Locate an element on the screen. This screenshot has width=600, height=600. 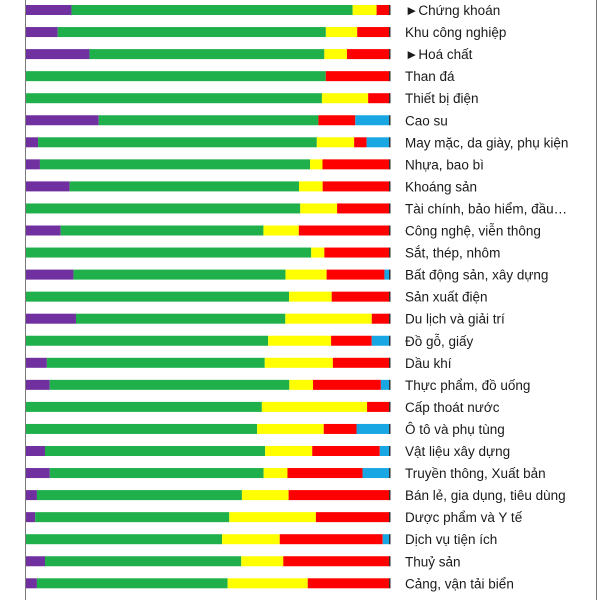
category-label: Khu công nghiệp is located at coordinates (455, 32).